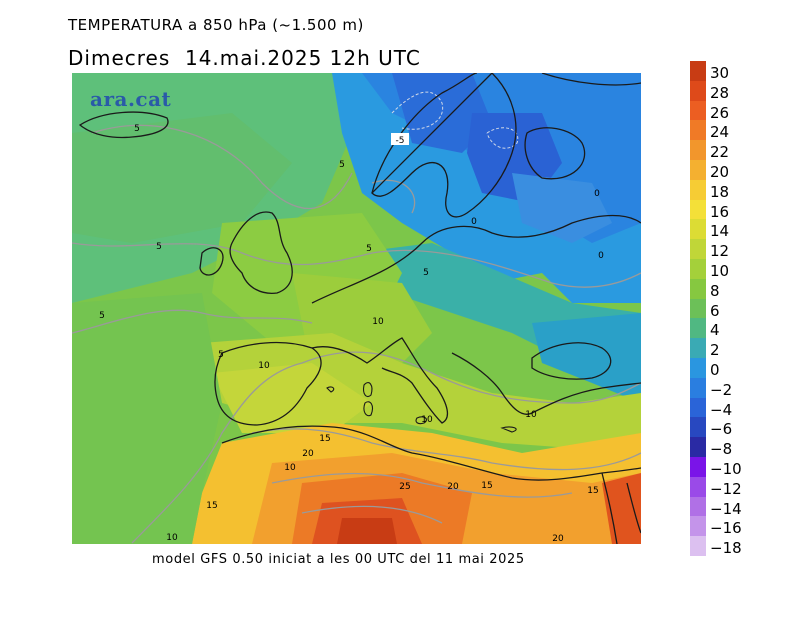 The height and width of the screenshot is (617, 800). What do you see at coordinates (726, 508) in the screenshot?
I see `colorbar-label: −14` at bounding box center [726, 508].